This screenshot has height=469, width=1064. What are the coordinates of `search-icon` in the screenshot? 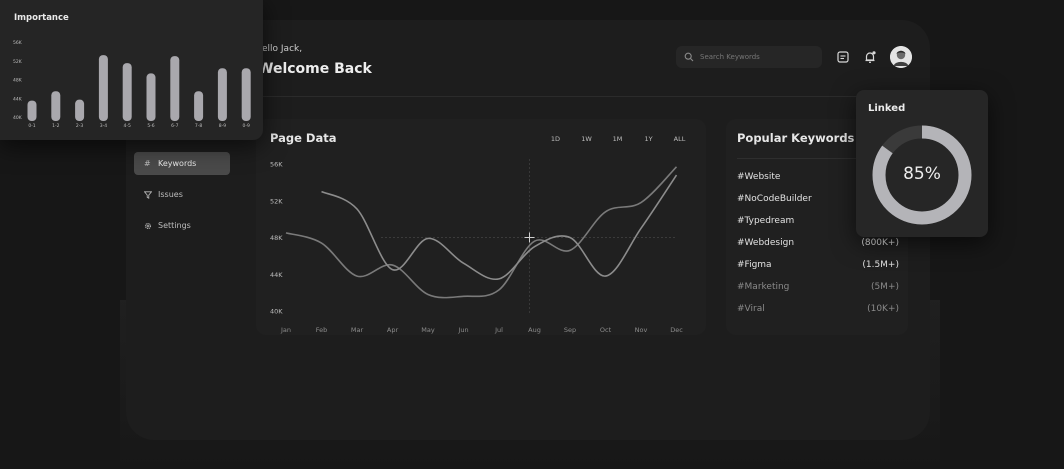 It's located at (689, 57).